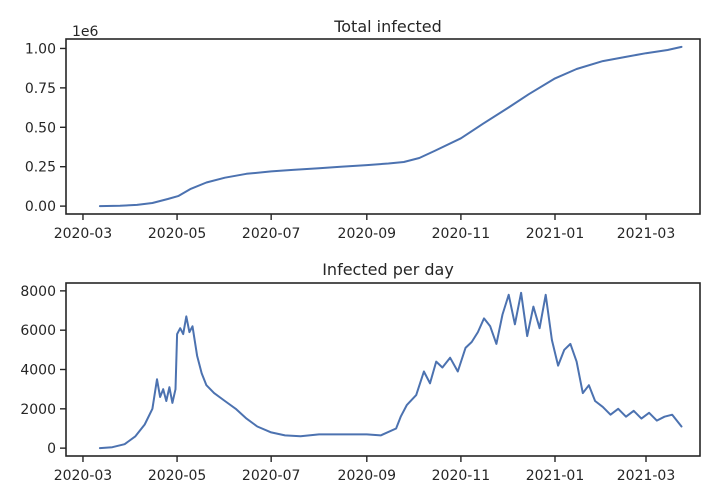 This screenshot has height=504, width=720. Describe the element at coordinates (40, 207) in the screenshot. I see `top-y-tick-label: 0.00` at that location.